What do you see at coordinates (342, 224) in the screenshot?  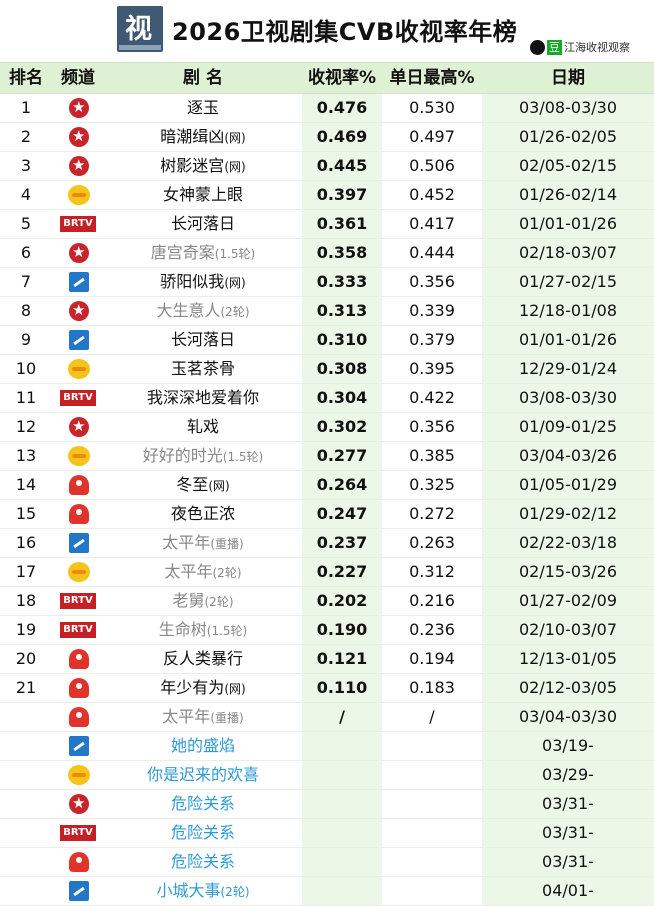 I see `rating-cell: 0.361` at bounding box center [342, 224].